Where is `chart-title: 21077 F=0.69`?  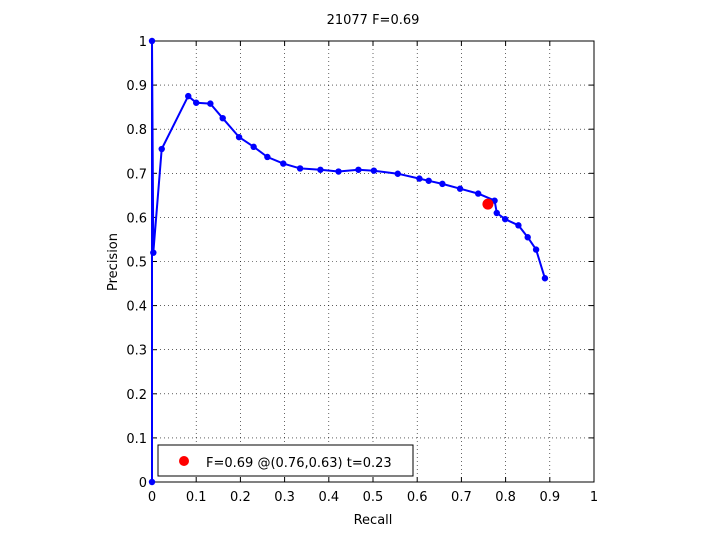
chart-title: 21077 F=0.69 is located at coordinates (373, 20).